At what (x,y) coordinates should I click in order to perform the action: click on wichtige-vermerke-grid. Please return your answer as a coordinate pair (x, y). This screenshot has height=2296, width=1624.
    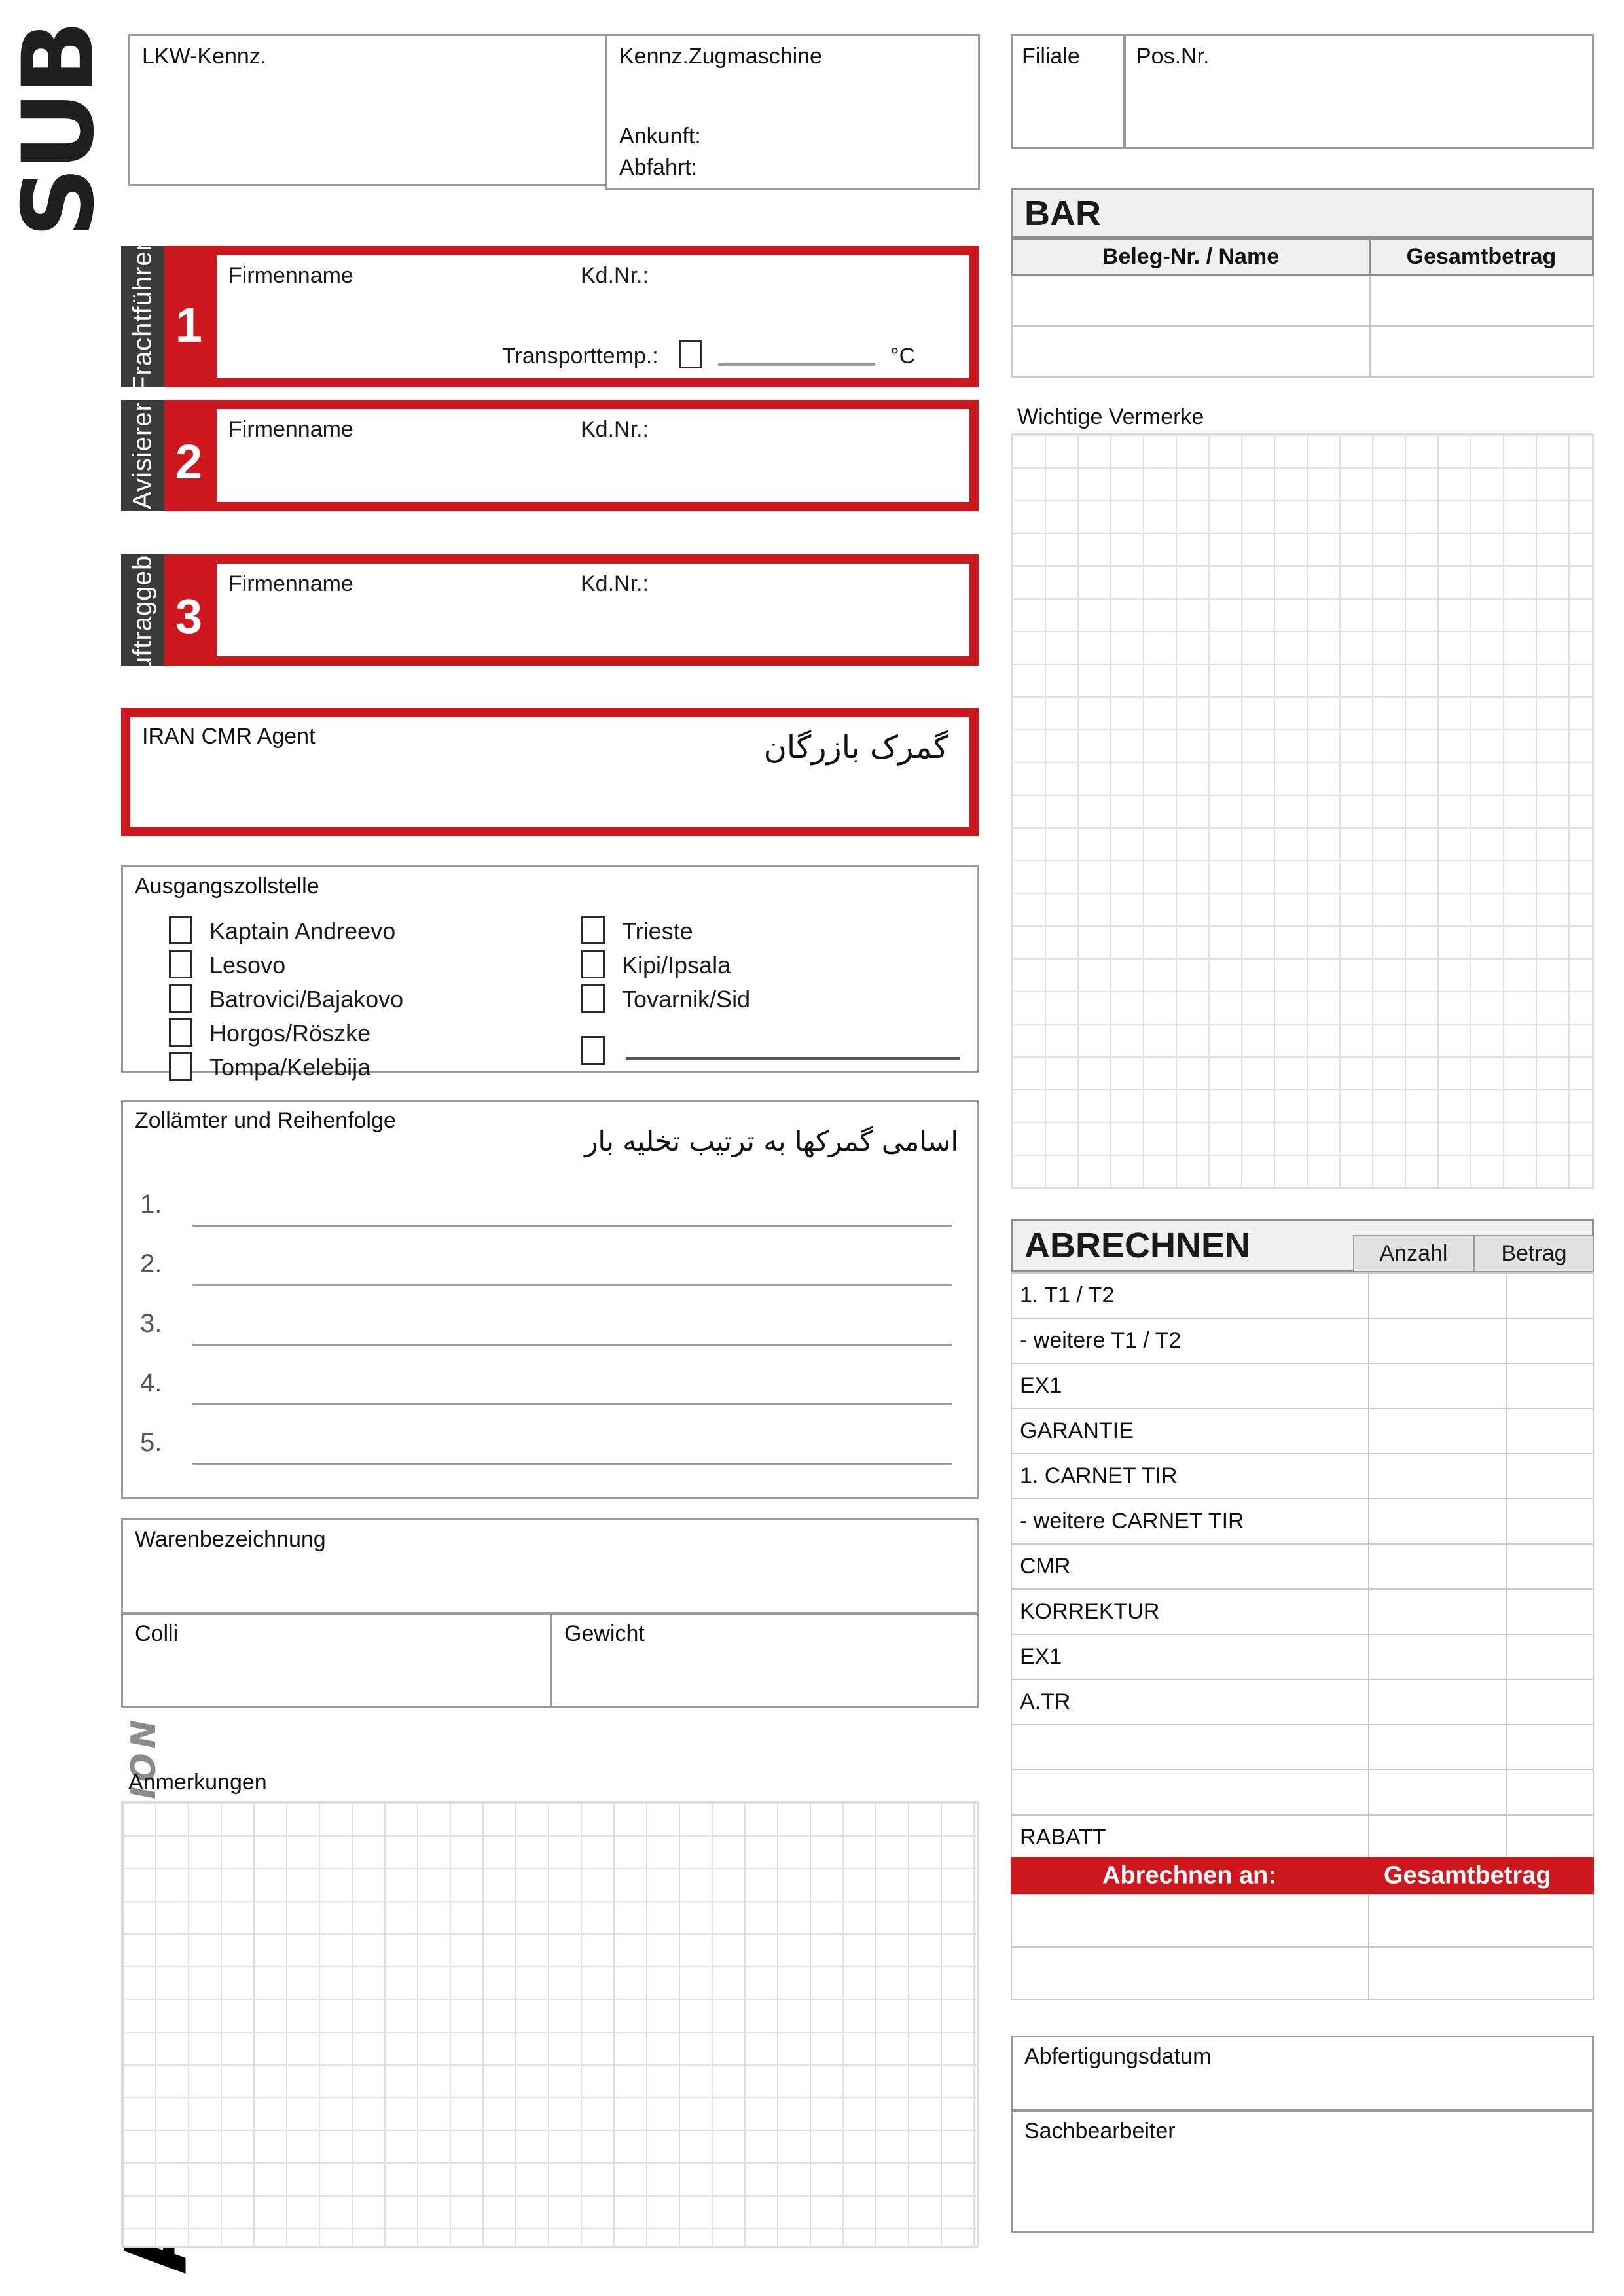
    Looking at the image, I should click on (1302, 811).